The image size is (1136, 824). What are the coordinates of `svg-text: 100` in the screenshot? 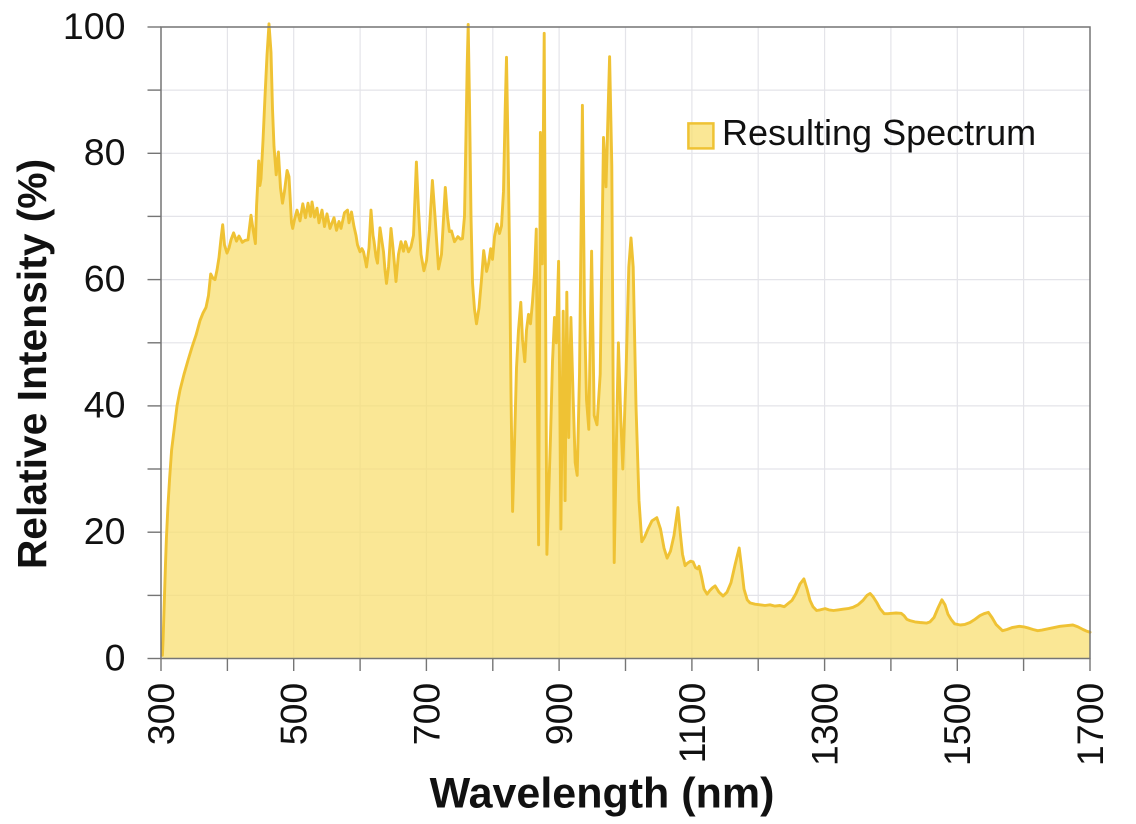 It's located at (94, 26).